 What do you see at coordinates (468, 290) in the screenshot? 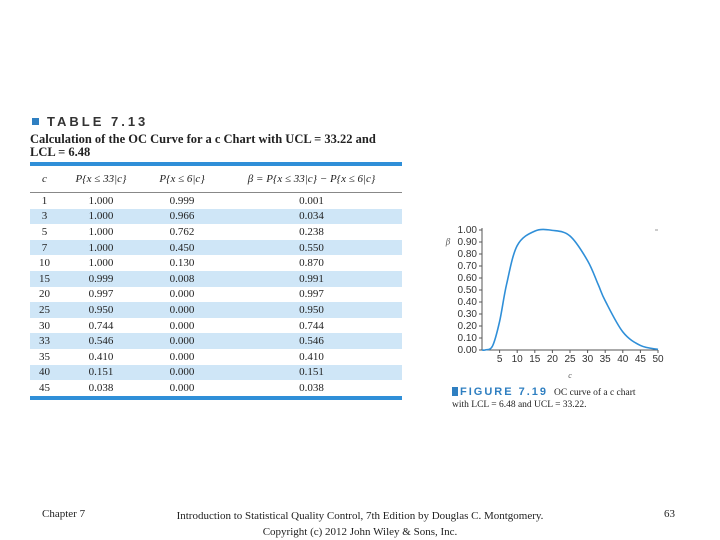
I see `y-tick-label: 0.50` at bounding box center [468, 290].